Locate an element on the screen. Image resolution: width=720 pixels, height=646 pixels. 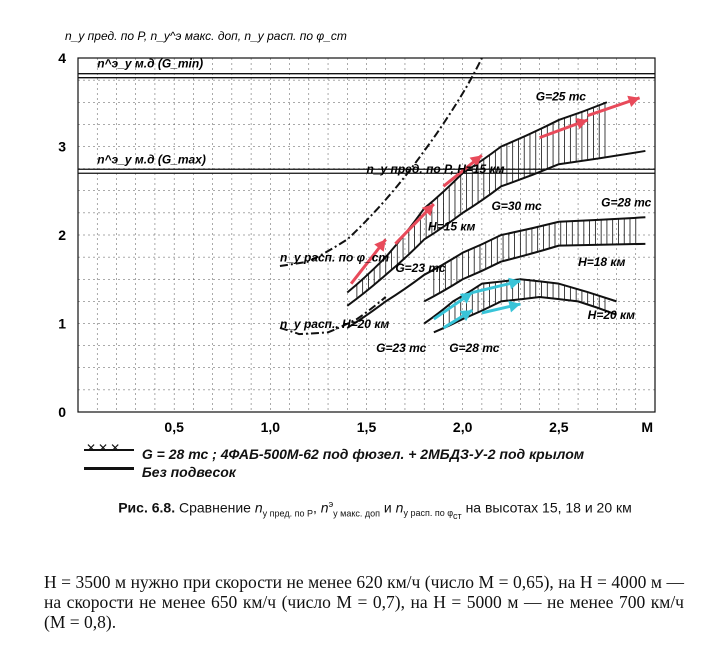
caption-n3-sub: y расп. по φ is located at coordinates (428, 513).